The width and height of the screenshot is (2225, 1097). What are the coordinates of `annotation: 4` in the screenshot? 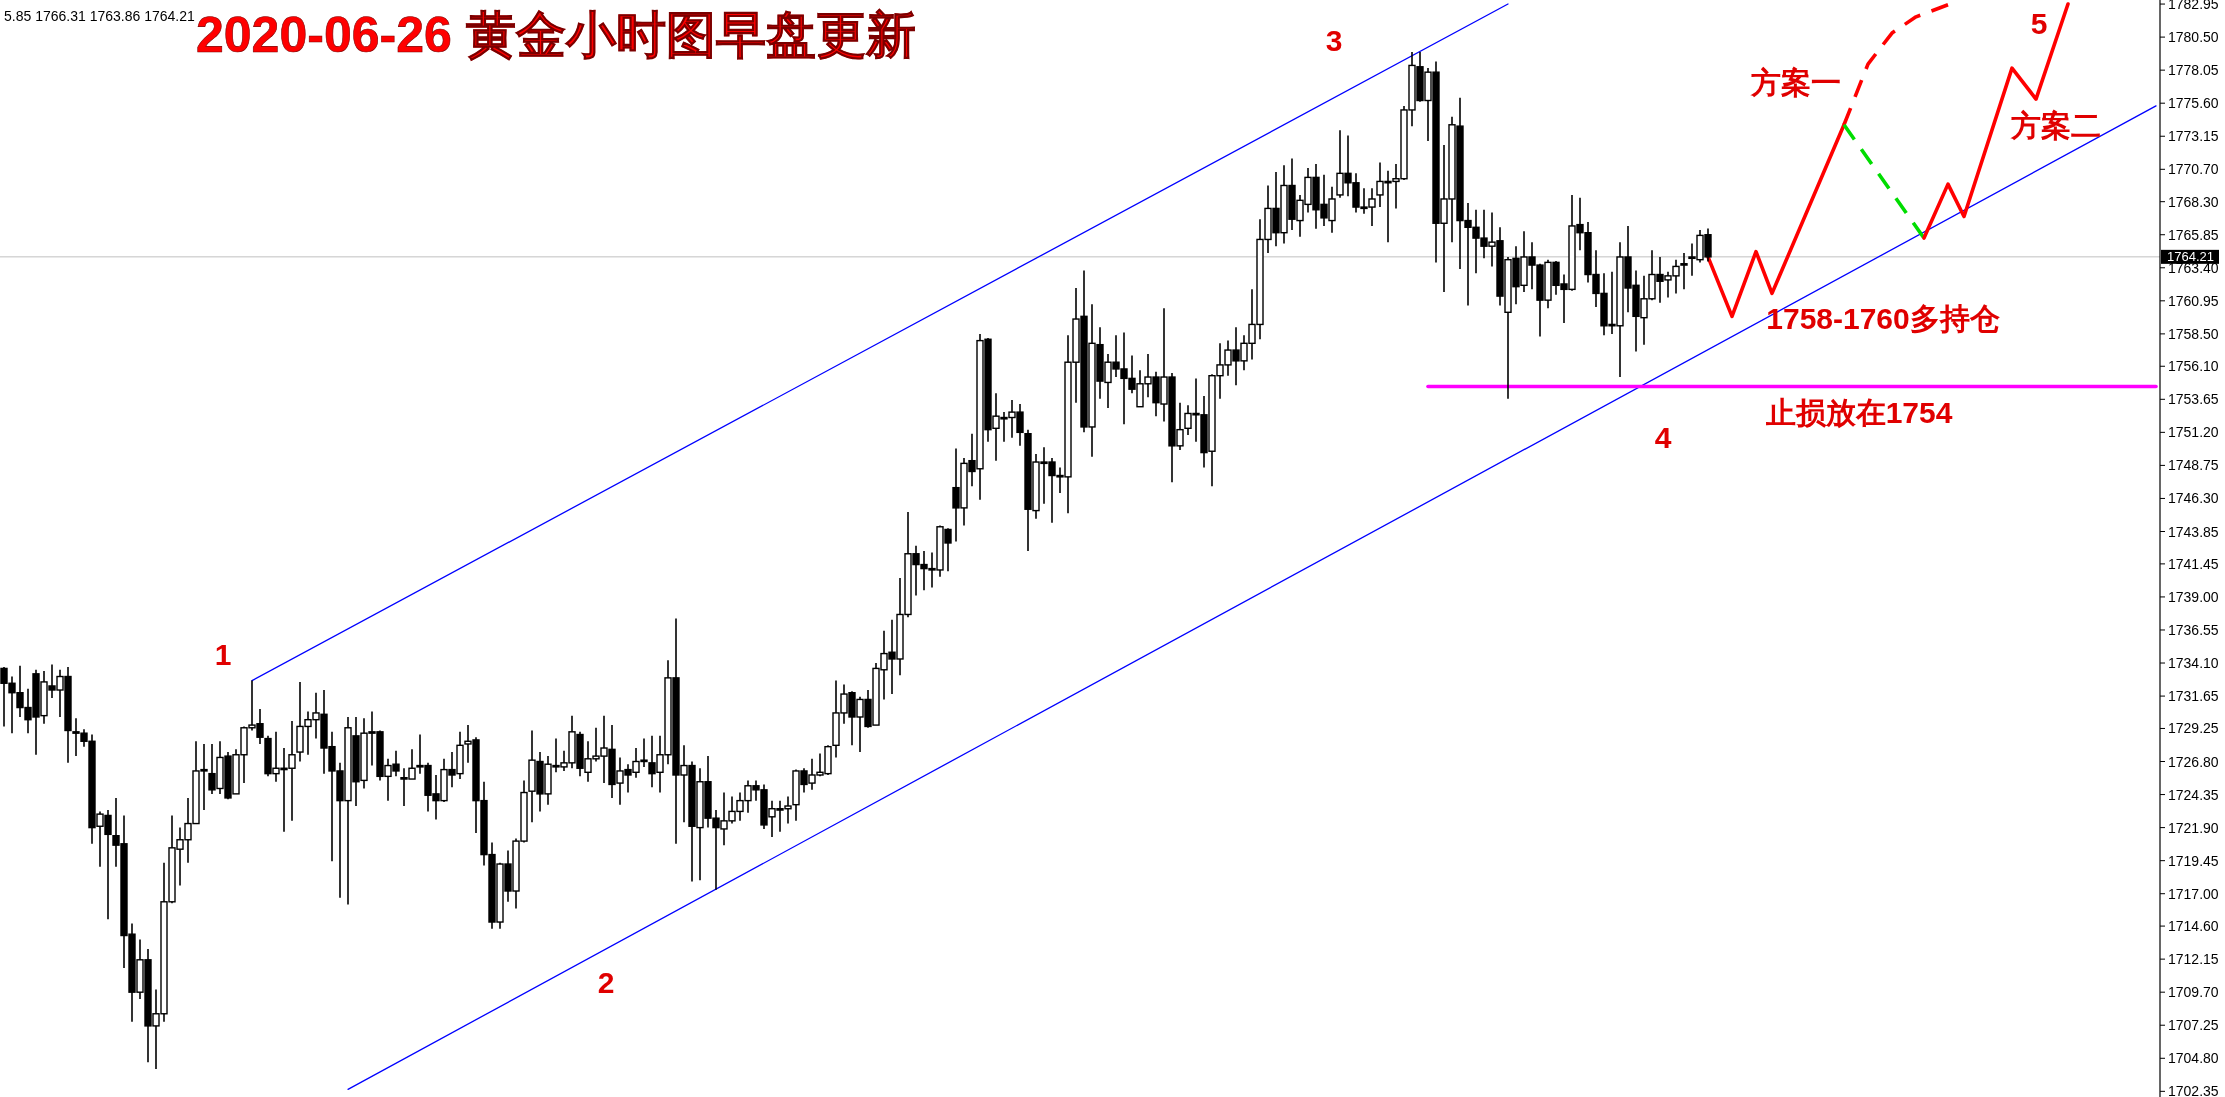 It's located at (1663, 437).